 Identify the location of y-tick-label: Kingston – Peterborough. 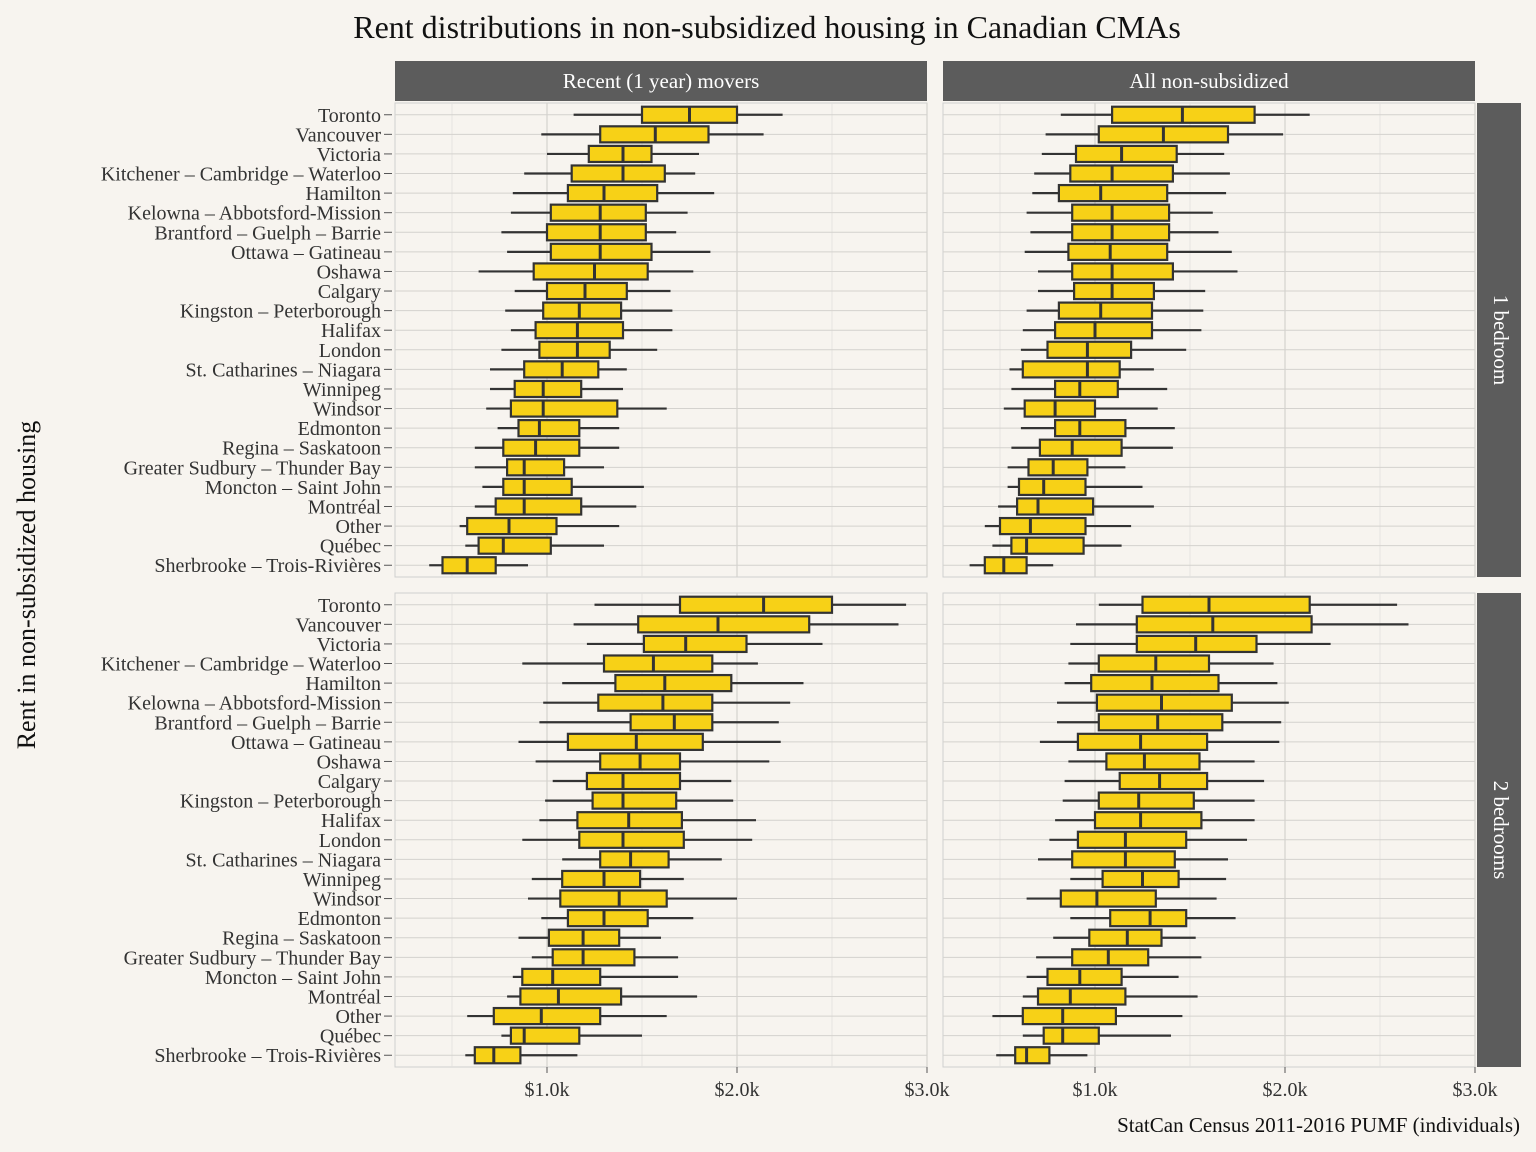
(280, 312).